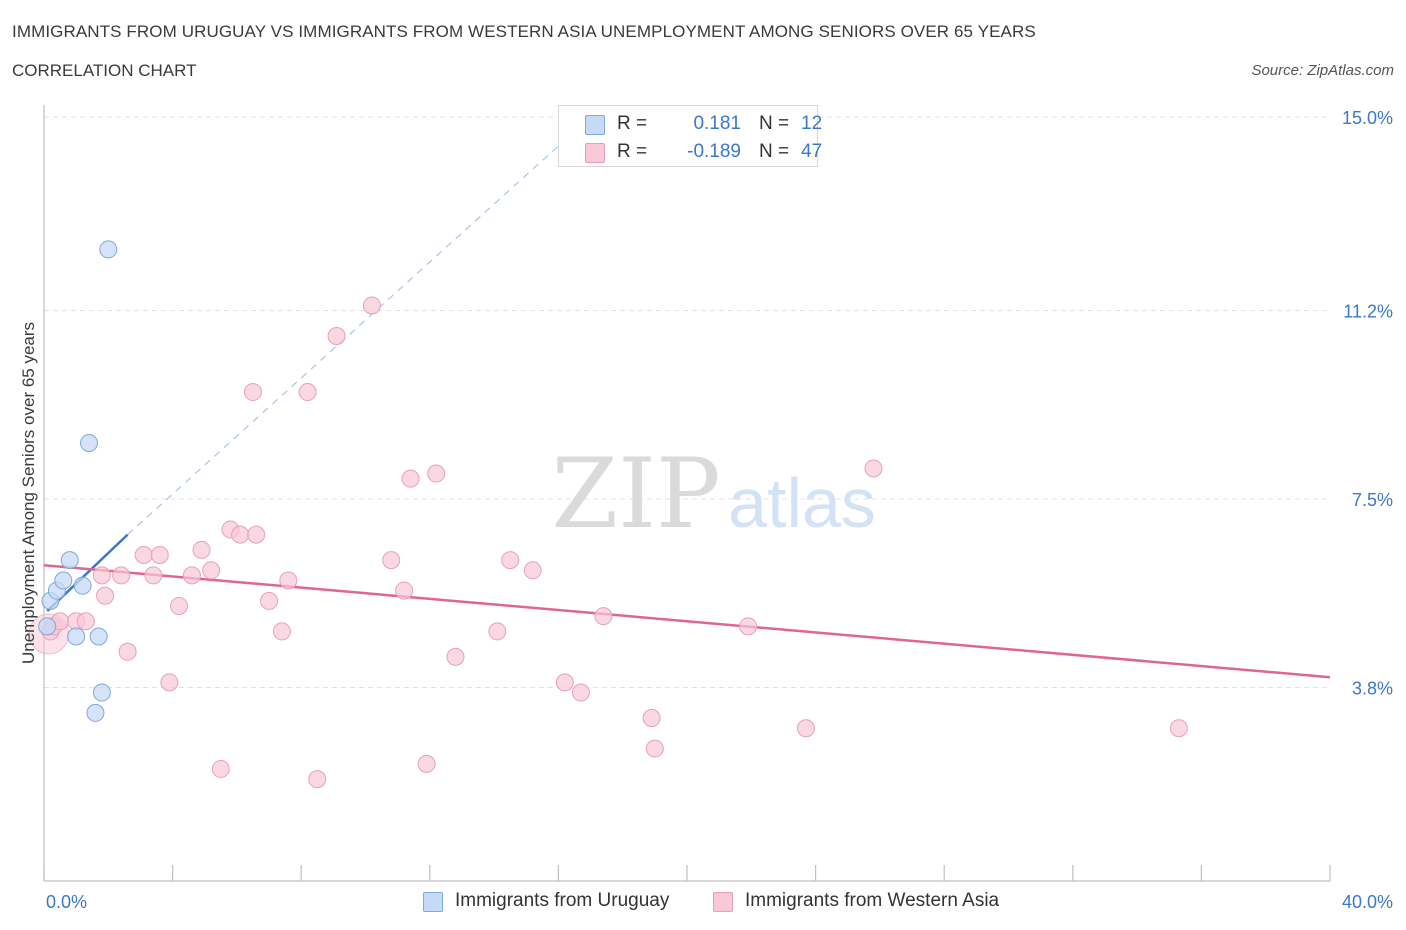 This screenshot has width=1406, height=930. What do you see at coordinates (687, 621) in the screenshot?
I see `western-asia-trend-line` at bounding box center [687, 621].